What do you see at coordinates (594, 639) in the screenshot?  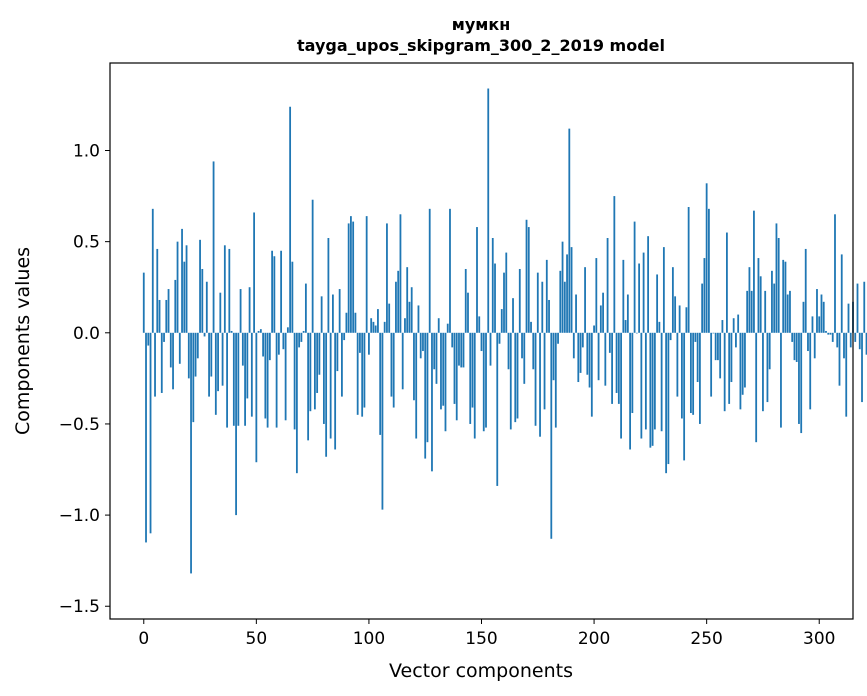 I see `x-tick-label: 200` at bounding box center [594, 639].